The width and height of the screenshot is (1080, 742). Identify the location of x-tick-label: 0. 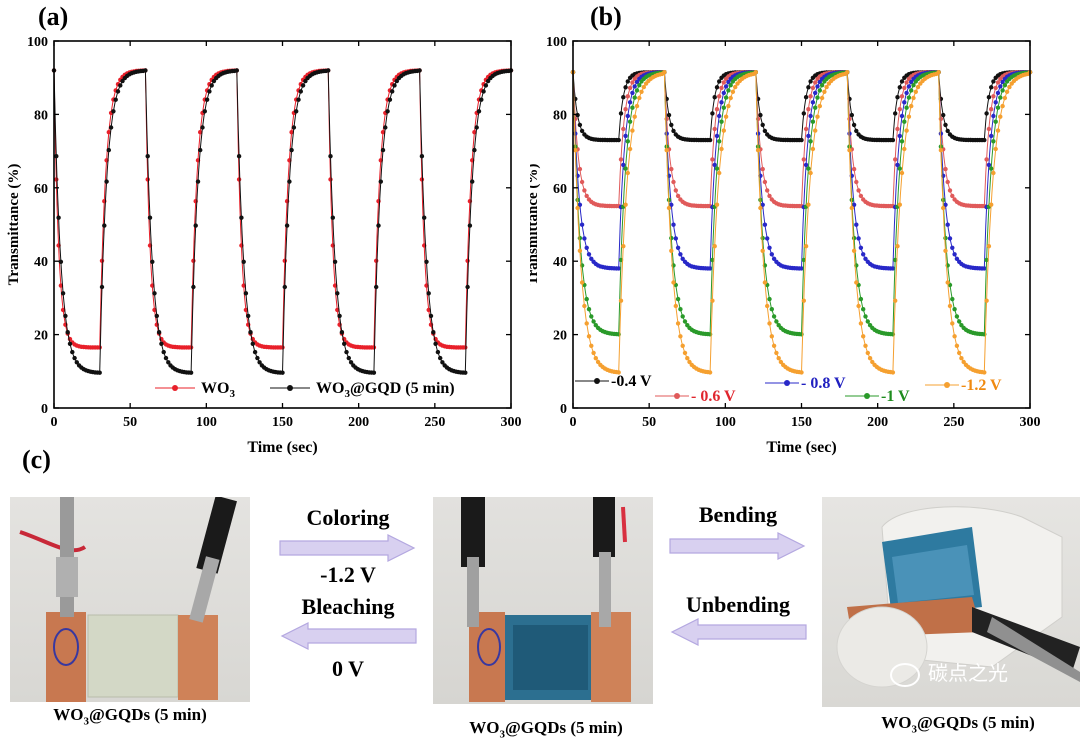
(54, 422).